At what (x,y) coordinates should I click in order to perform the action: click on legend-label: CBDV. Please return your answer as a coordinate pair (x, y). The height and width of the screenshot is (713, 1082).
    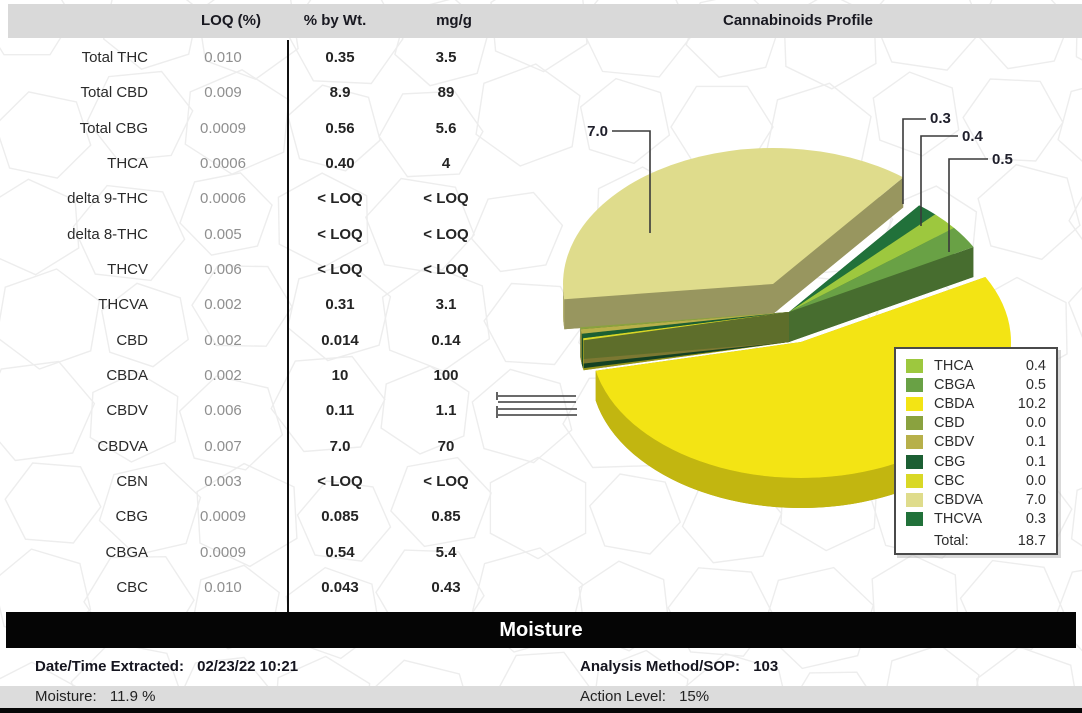
    Looking at the image, I should click on (954, 442).